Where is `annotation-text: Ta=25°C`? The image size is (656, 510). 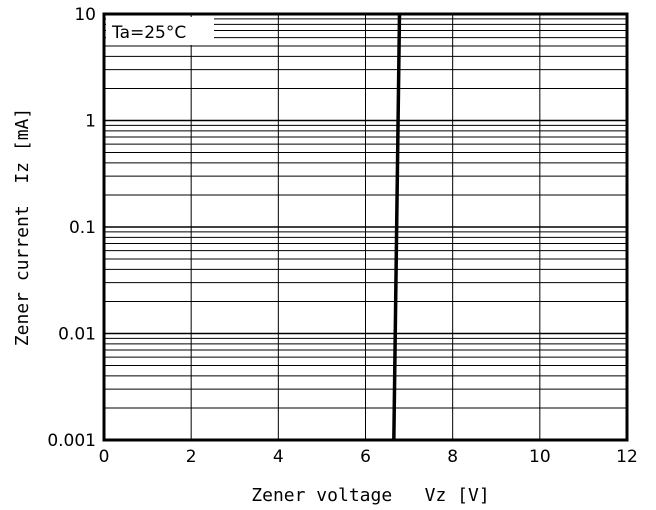
annotation-text: Ta=25°C is located at coordinates (148, 33).